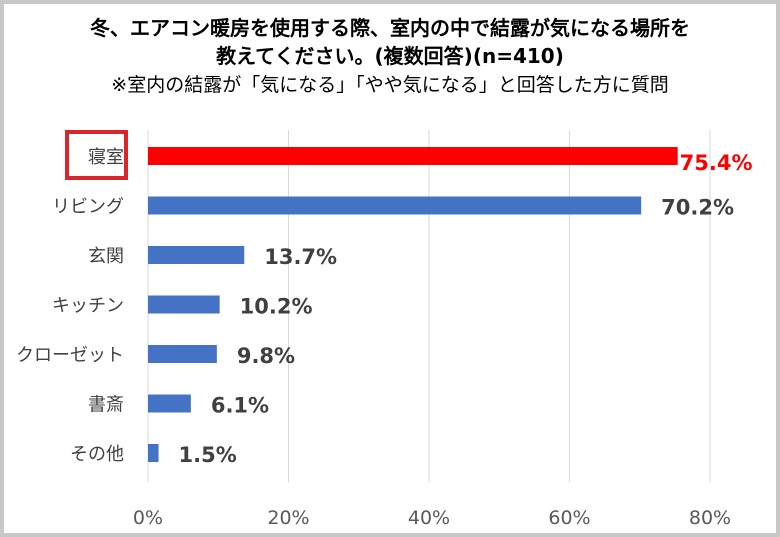  What do you see at coordinates (106, 256) in the screenshot?
I see `category-label: 玄関` at bounding box center [106, 256].